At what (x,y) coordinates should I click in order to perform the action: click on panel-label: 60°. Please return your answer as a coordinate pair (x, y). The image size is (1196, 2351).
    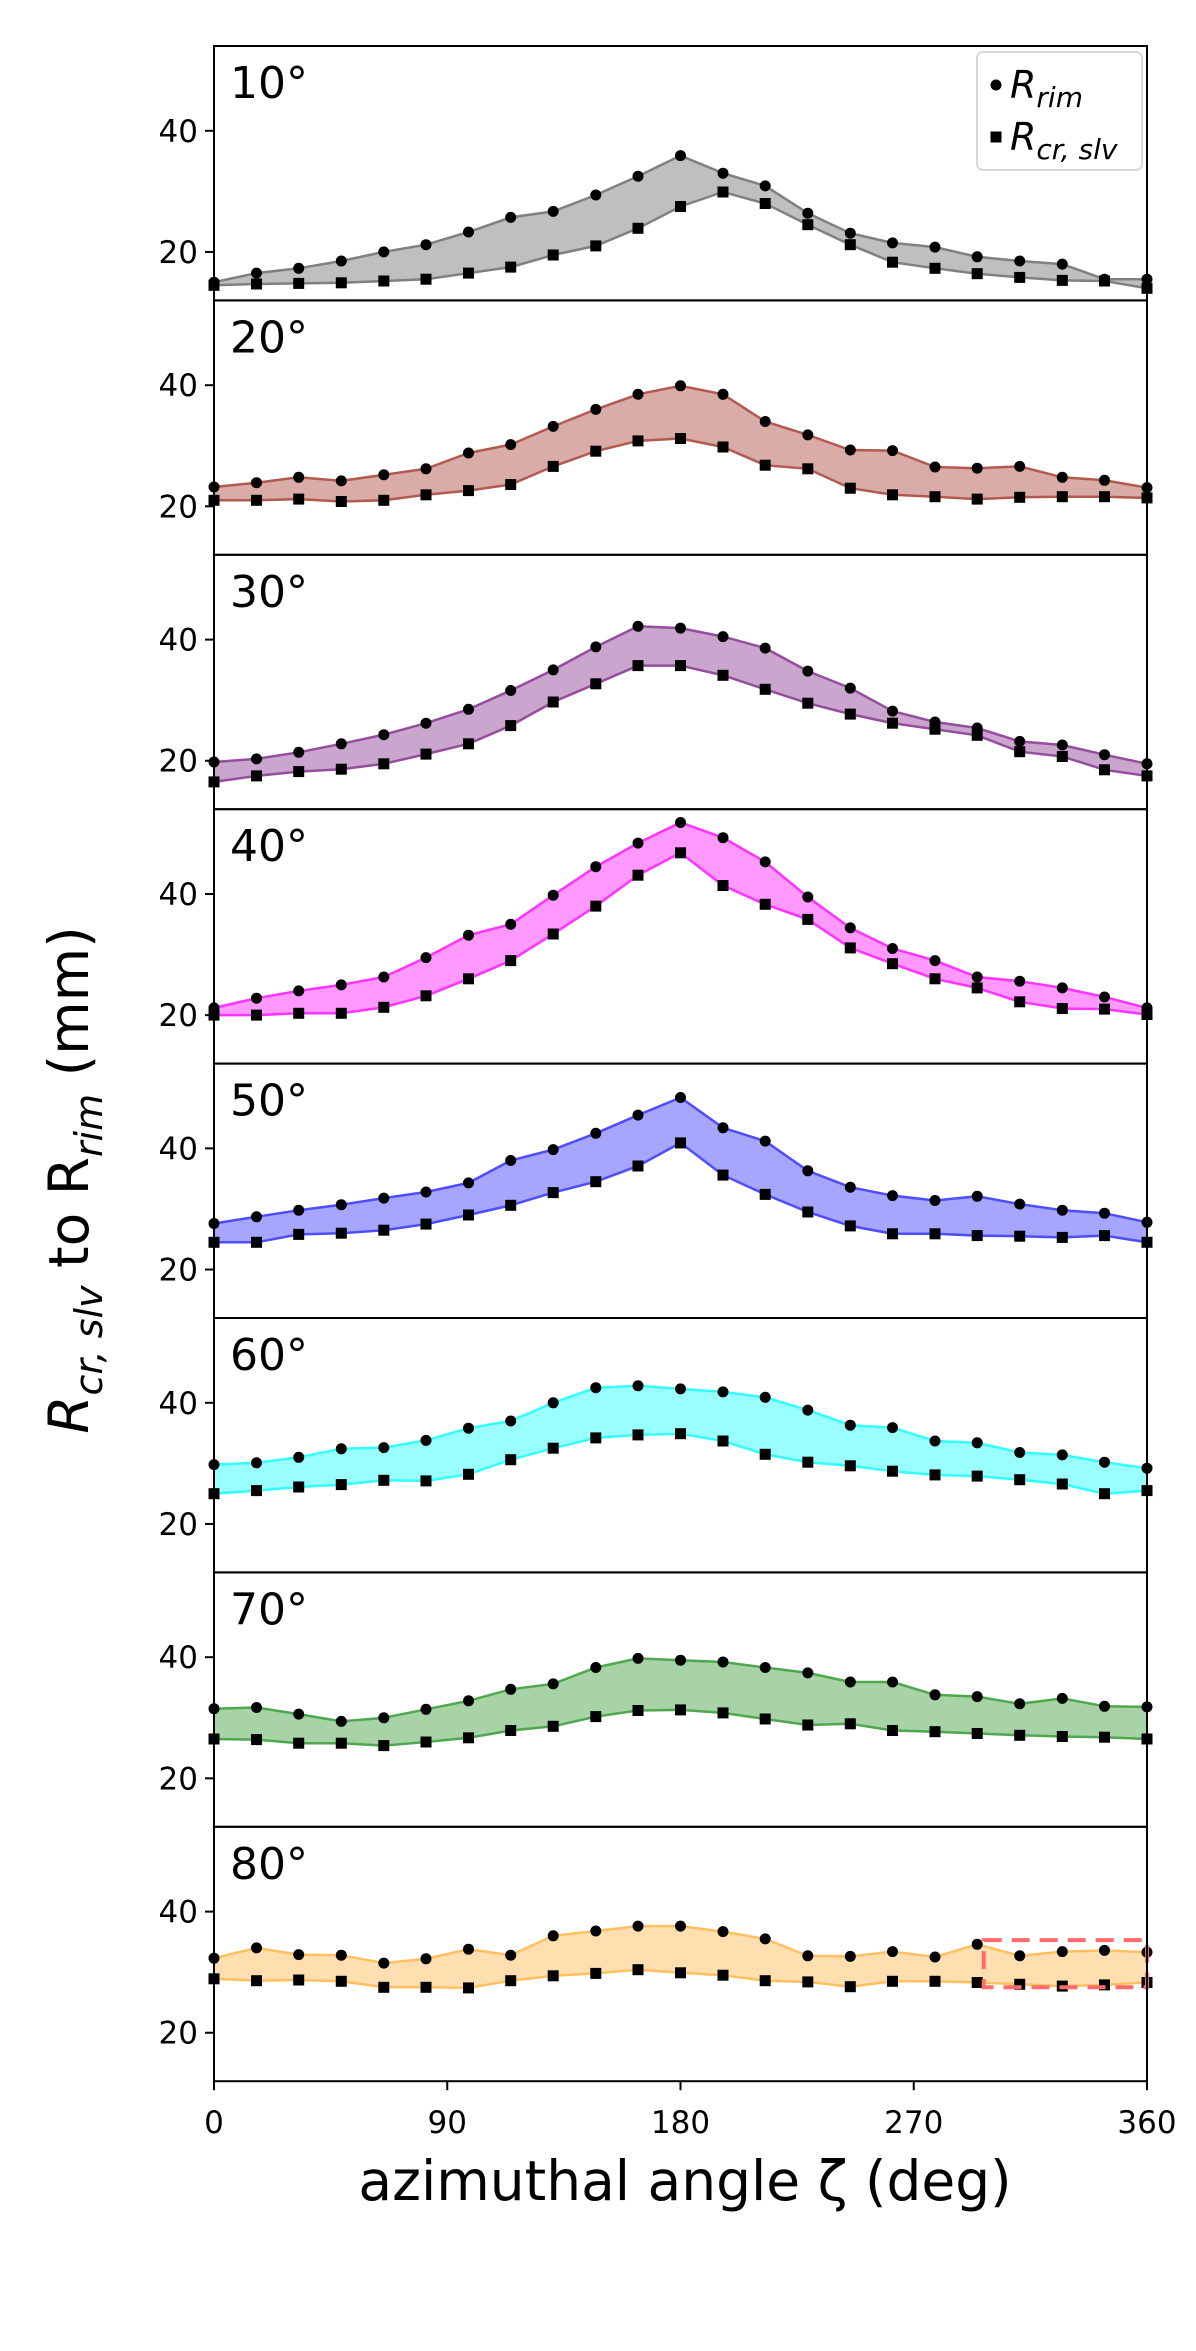
    Looking at the image, I should click on (269, 1355).